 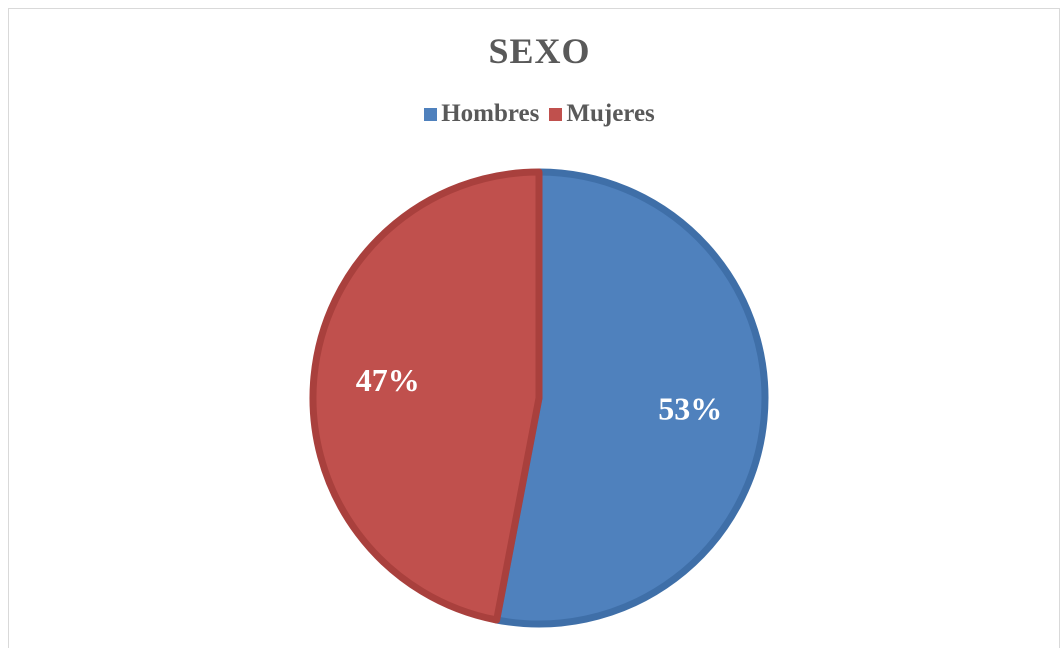 I want to click on pie-labels: 53% 47%, so click(x=539, y=394).